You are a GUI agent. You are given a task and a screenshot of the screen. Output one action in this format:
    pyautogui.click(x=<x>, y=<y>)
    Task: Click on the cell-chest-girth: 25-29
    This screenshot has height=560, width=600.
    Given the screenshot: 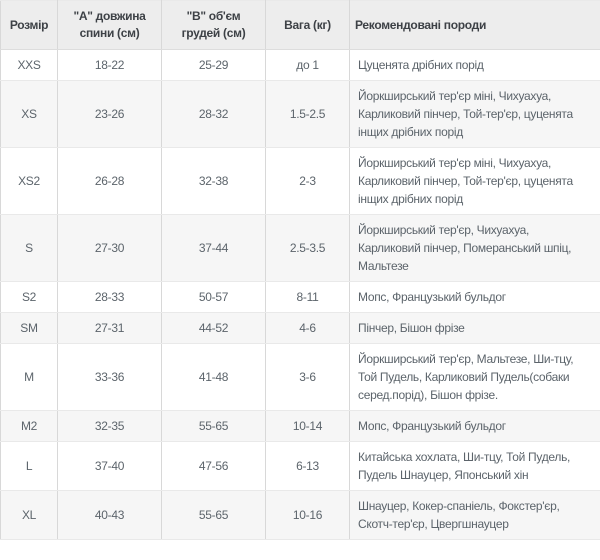 What is the action you would take?
    pyautogui.click(x=213, y=65)
    